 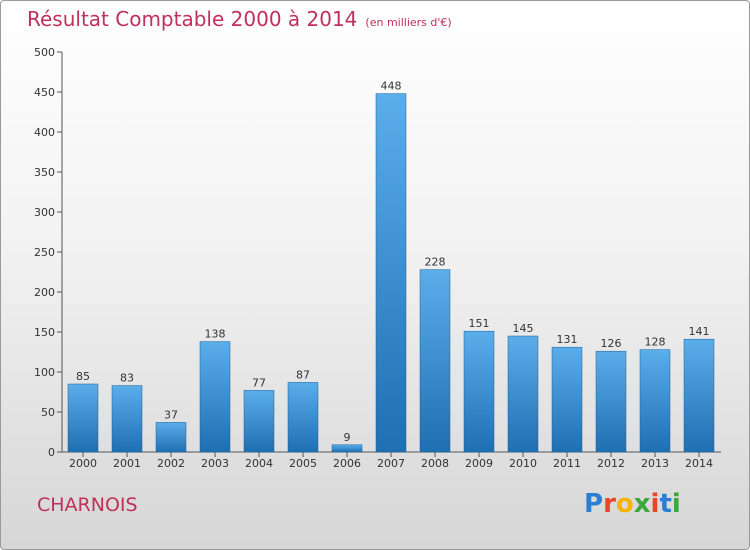 What do you see at coordinates (215, 463) in the screenshot?
I see `x-tick-label: 2003` at bounding box center [215, 463].